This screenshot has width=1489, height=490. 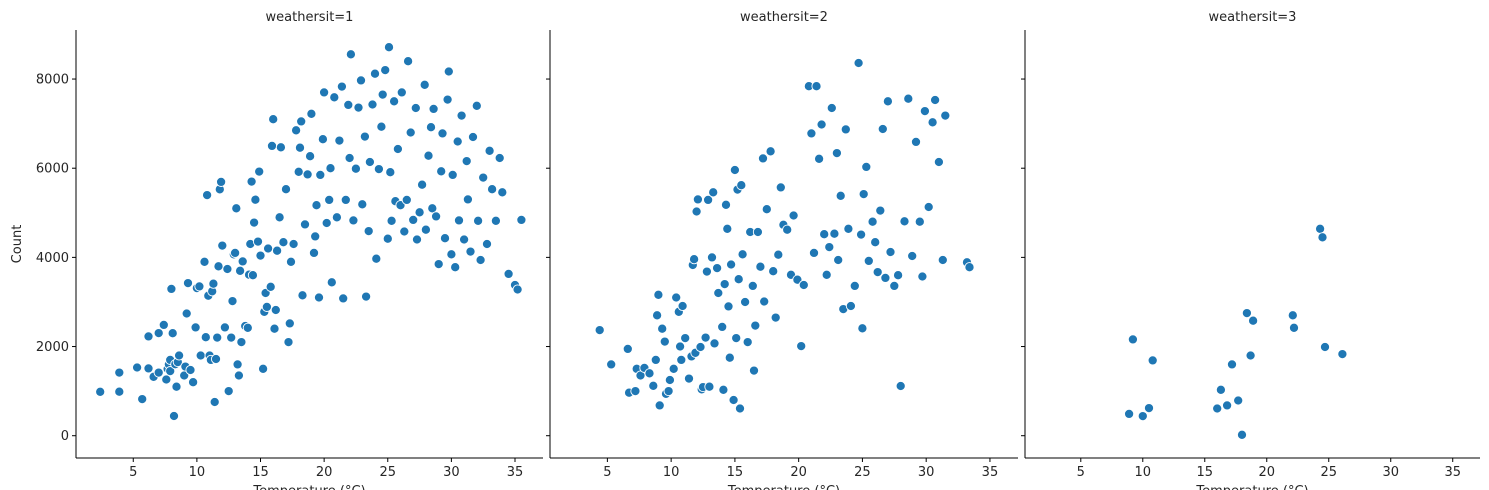 I want to click on panel-title: weathersit=2, so click(x=784, y=17).